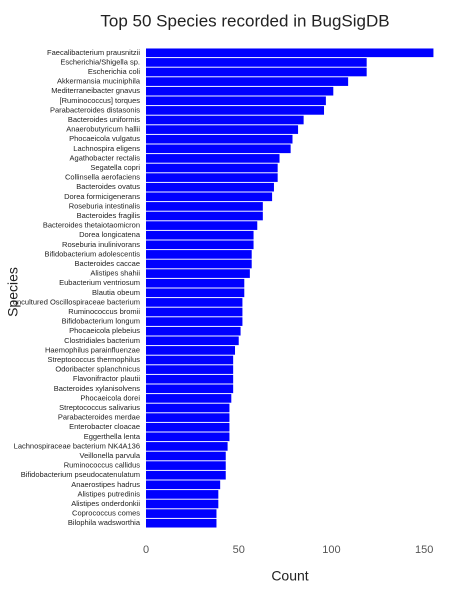 Image resolution: width=456 pixels, height=600 pixels. I want to click on y-tick-label: Clostridiales bacterium, so click(102, 340).